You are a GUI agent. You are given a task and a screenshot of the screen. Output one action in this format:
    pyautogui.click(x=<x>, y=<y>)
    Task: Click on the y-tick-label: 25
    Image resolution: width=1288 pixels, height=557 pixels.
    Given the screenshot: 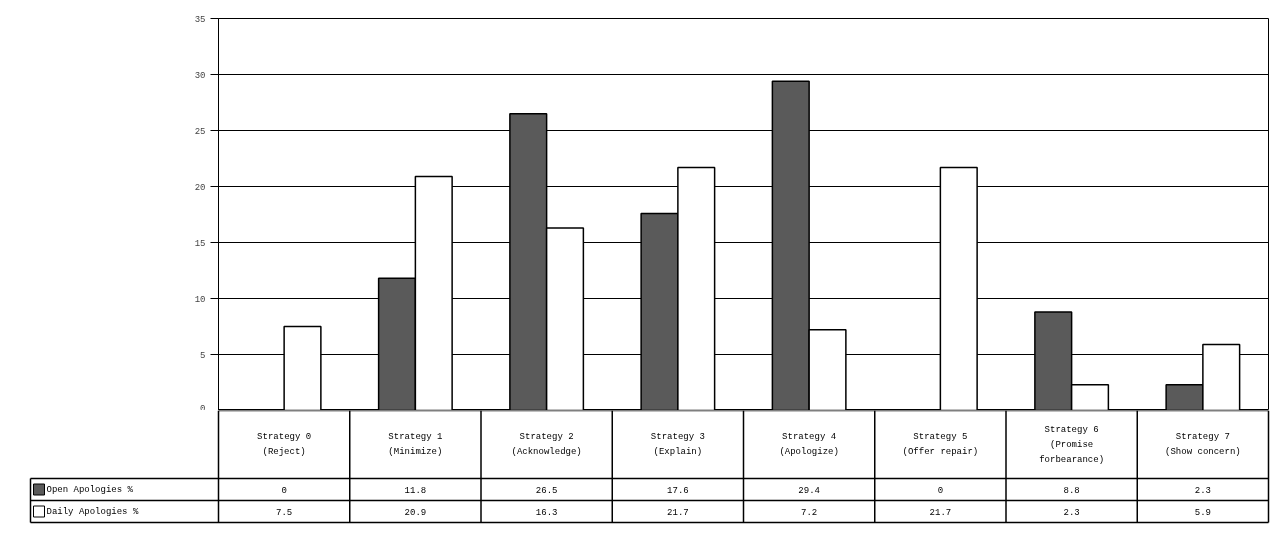 What is the action you would take?
    pyautogui.click(x=200, y=131)
    